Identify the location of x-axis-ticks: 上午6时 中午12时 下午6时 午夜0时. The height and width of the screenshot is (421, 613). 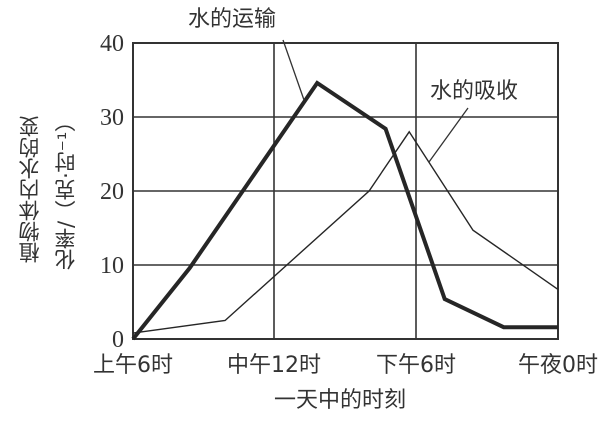
(345, 365).